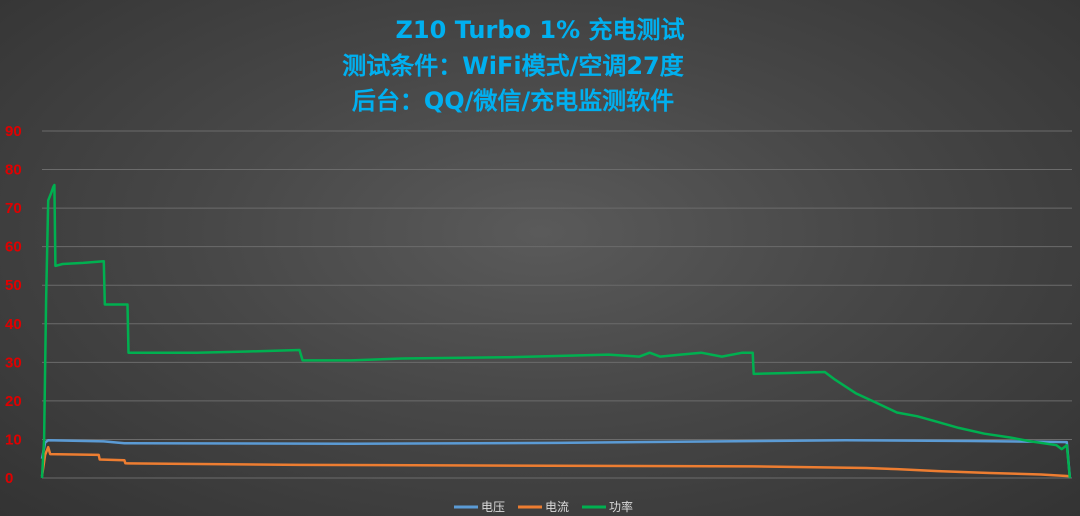  I want to click on chart-title-line-1: Z10 Turbo 1% 充电测试, so click(540, 30).